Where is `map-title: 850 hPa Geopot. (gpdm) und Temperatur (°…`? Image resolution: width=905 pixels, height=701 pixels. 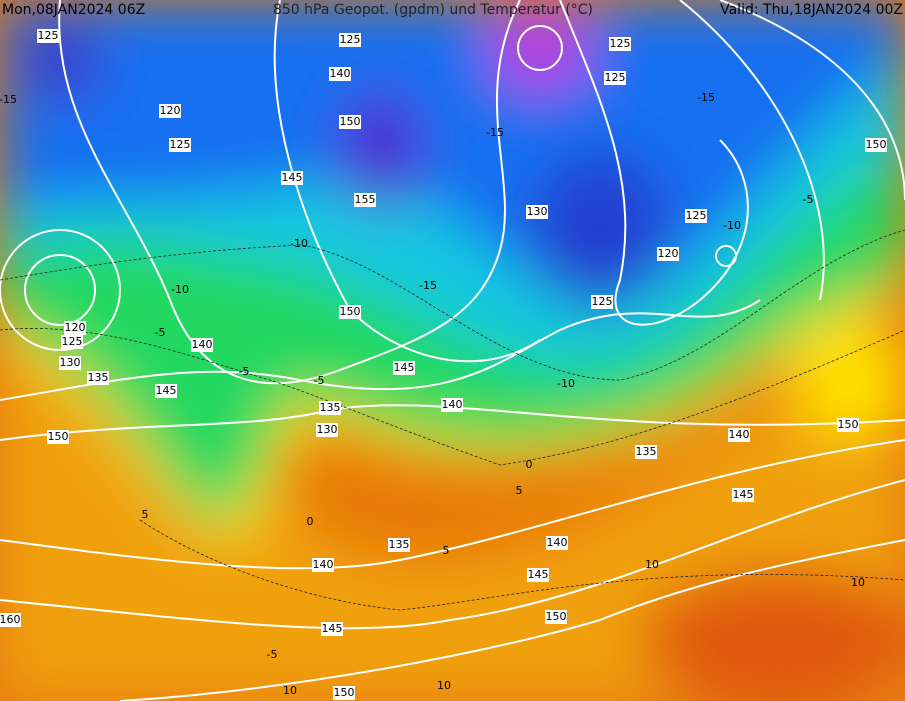 map-title: 850 hPa Geopot. (gpdm) und Temperatur (°… is located at coordinates (433, 10).